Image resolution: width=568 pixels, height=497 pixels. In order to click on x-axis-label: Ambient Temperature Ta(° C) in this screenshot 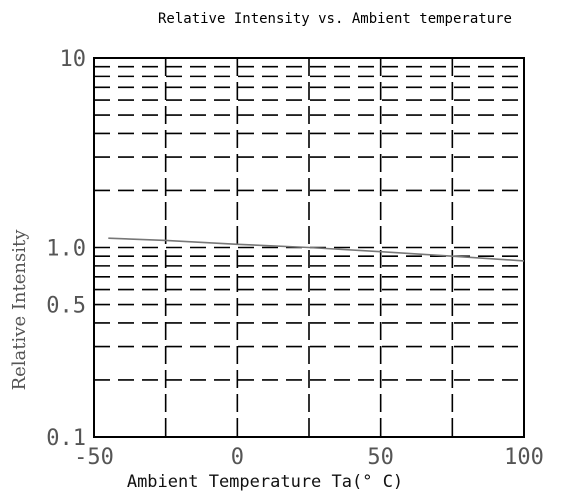, I will do `click(265, 482)`.